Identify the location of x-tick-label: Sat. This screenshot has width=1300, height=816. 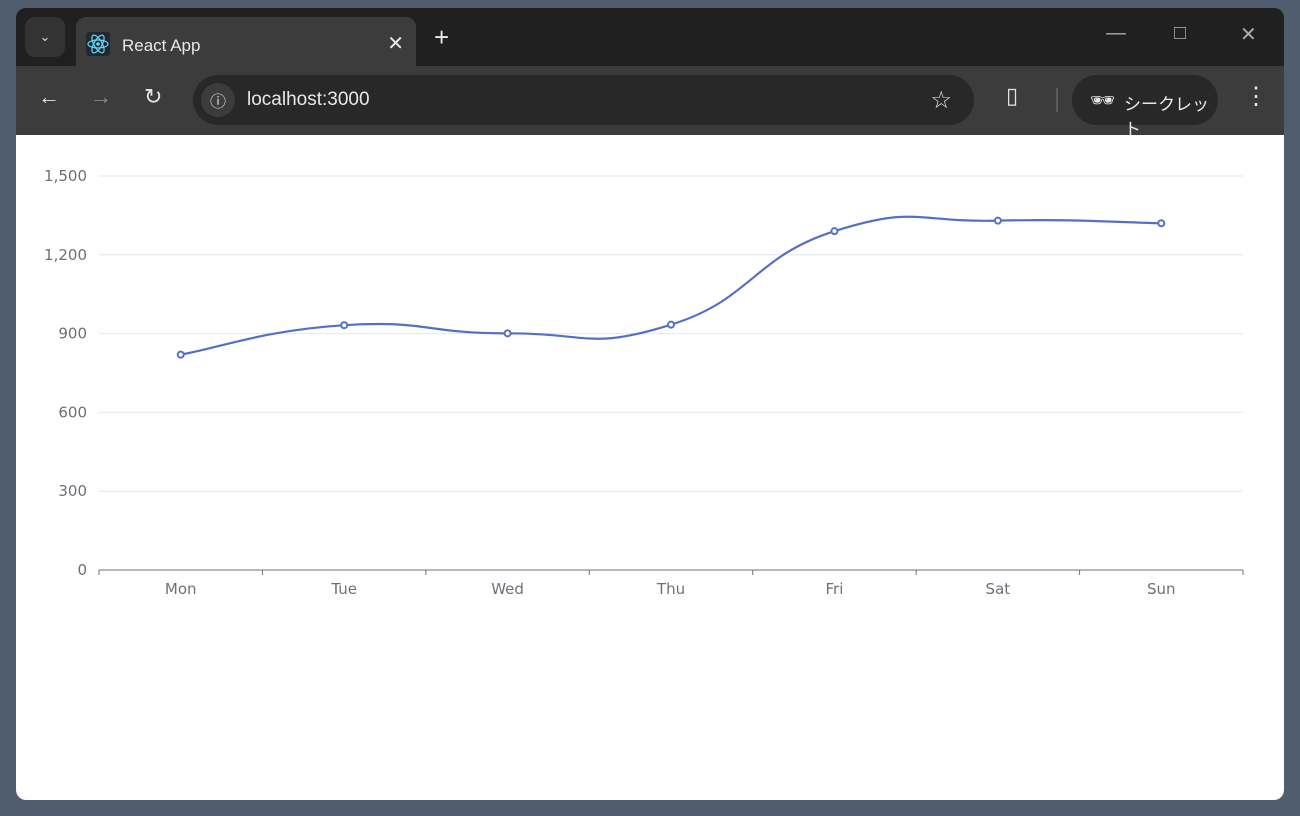
(998, 589).